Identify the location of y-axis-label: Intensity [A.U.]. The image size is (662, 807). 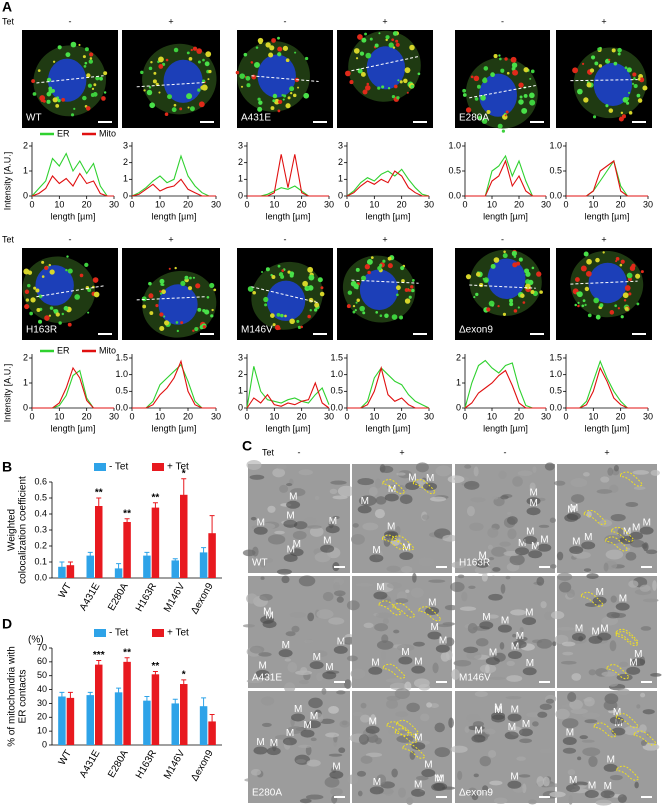
(7, 181).